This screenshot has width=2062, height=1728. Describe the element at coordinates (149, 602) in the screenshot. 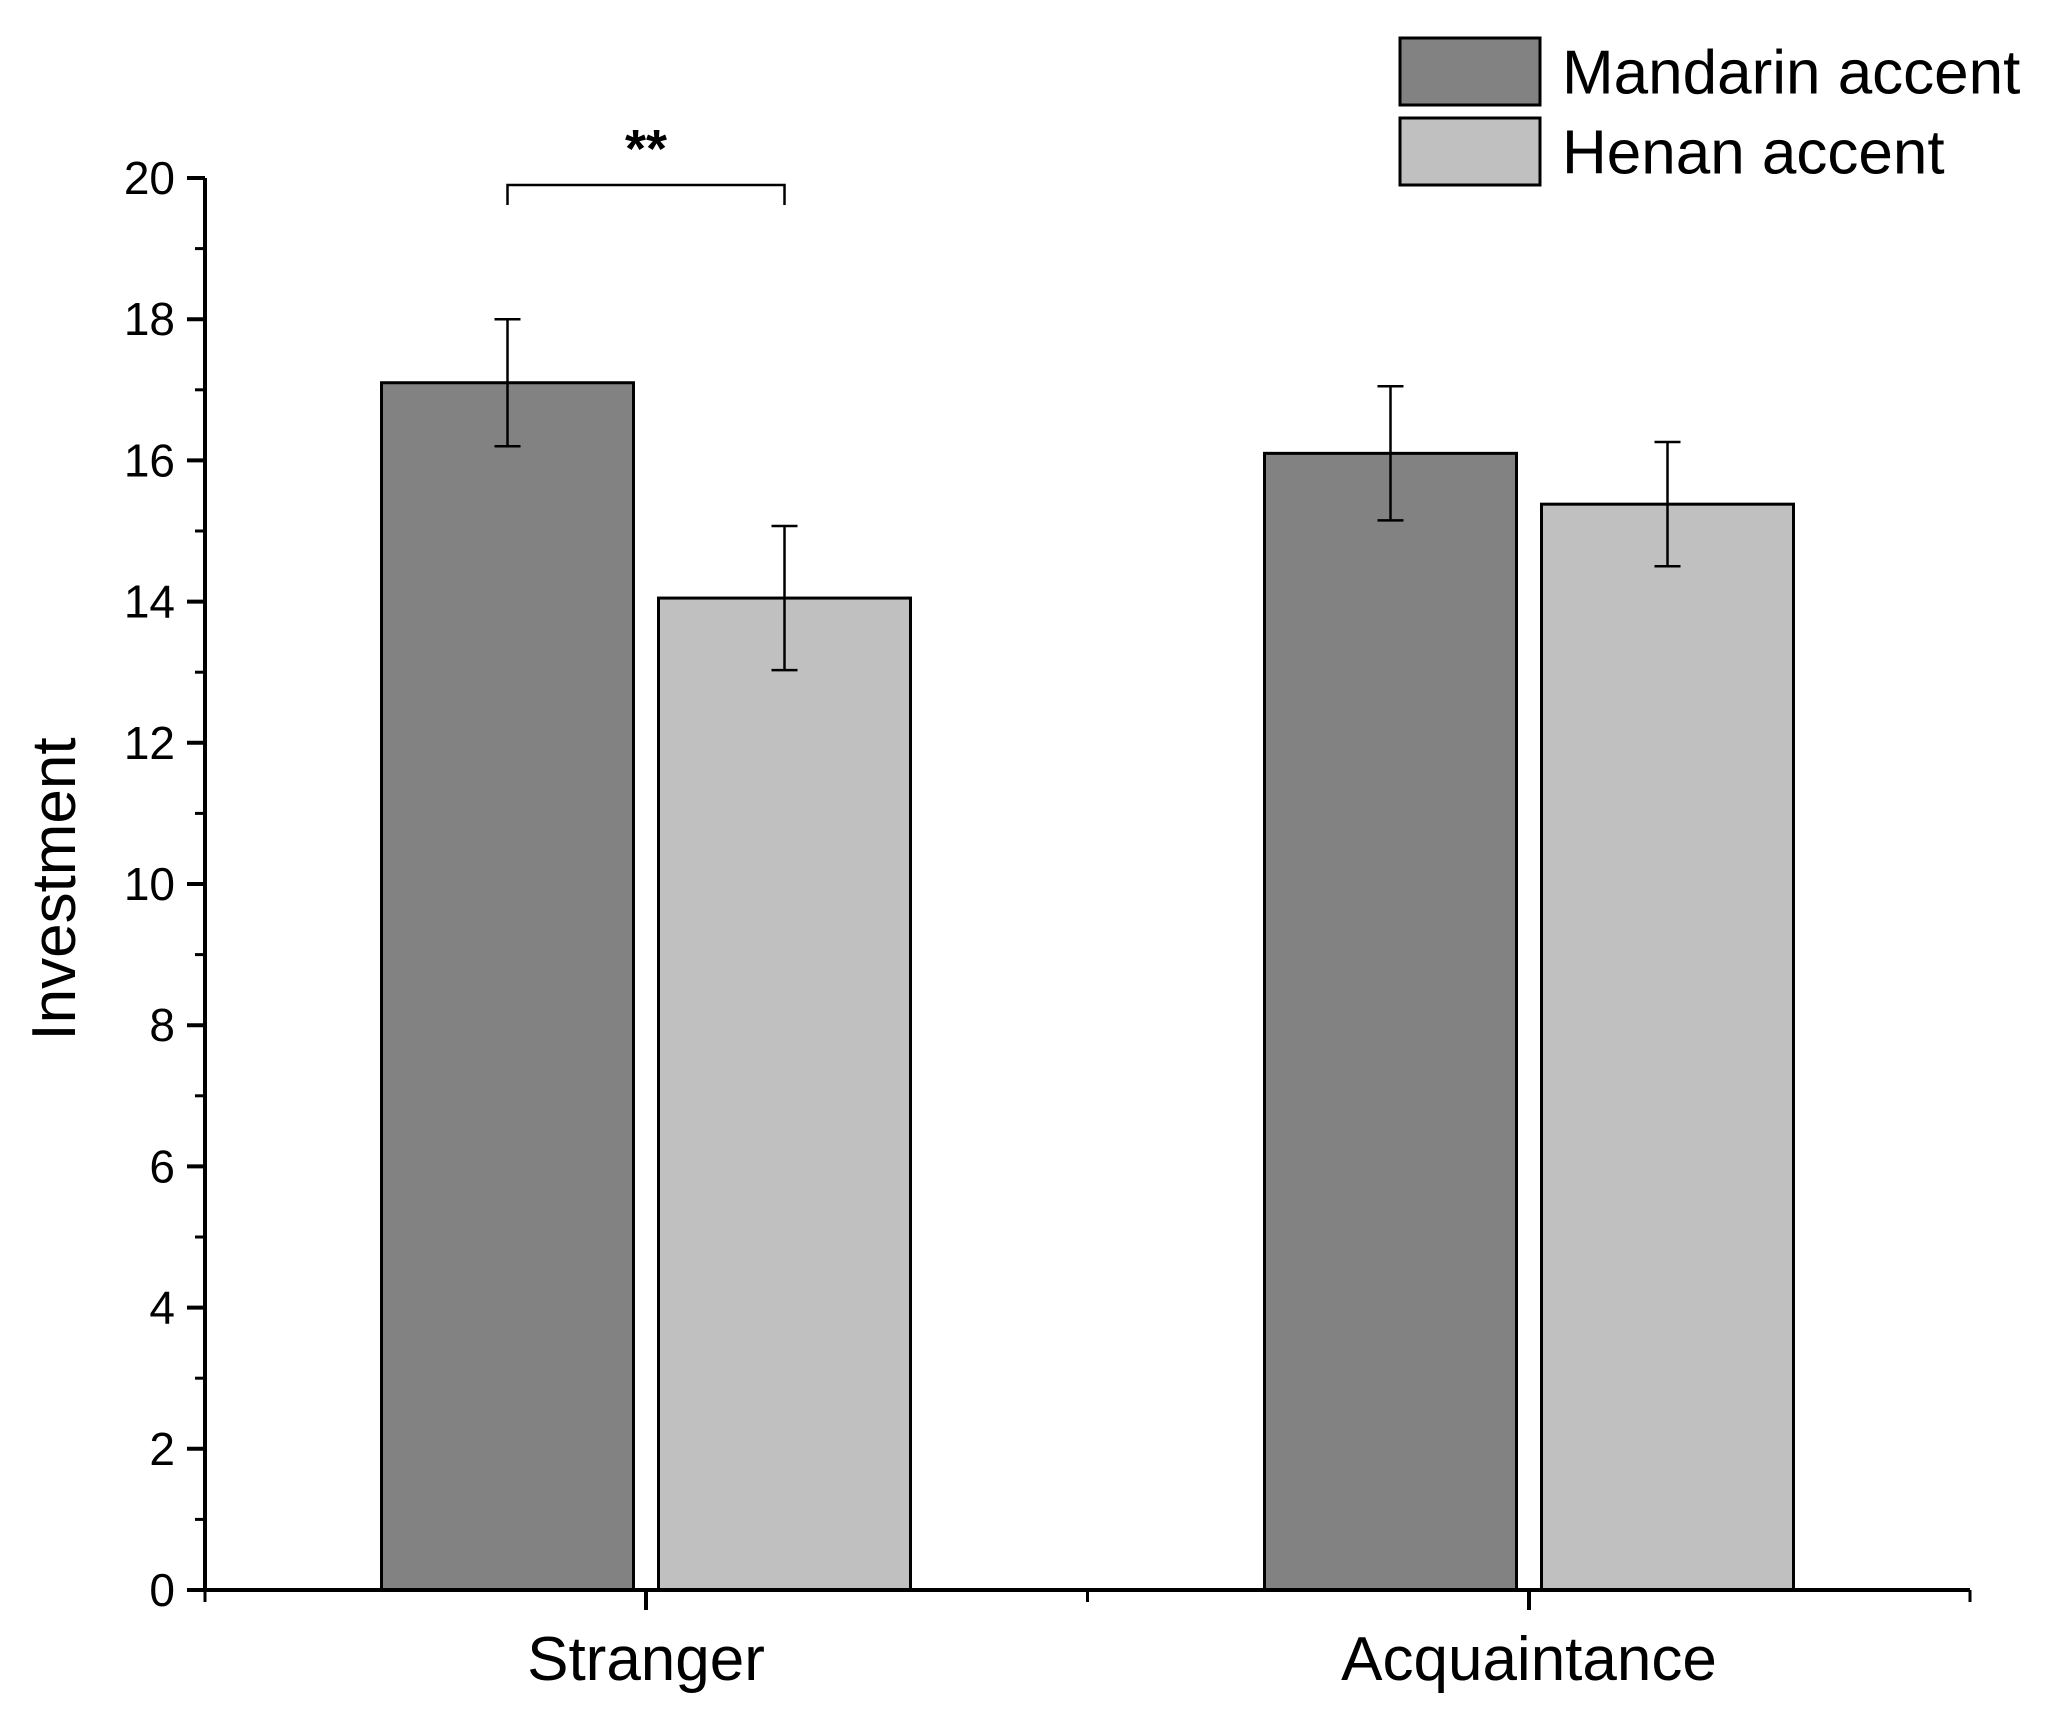

I see `y-tick-label: 14` at that location.